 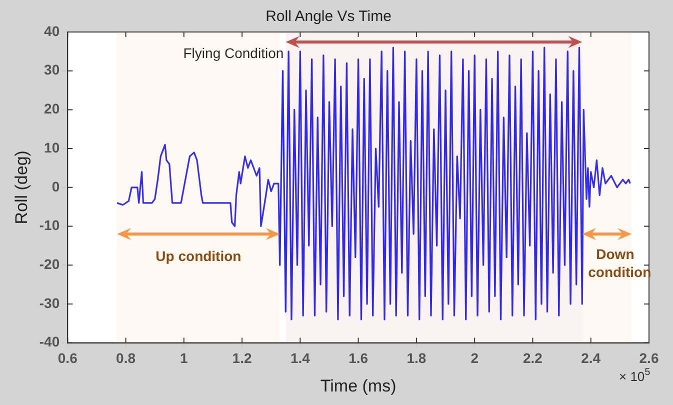 What do you see at coordinates (52, 147) in the screenshot?
I see `y-tick-label: 10` at bounding box center [52, 147].